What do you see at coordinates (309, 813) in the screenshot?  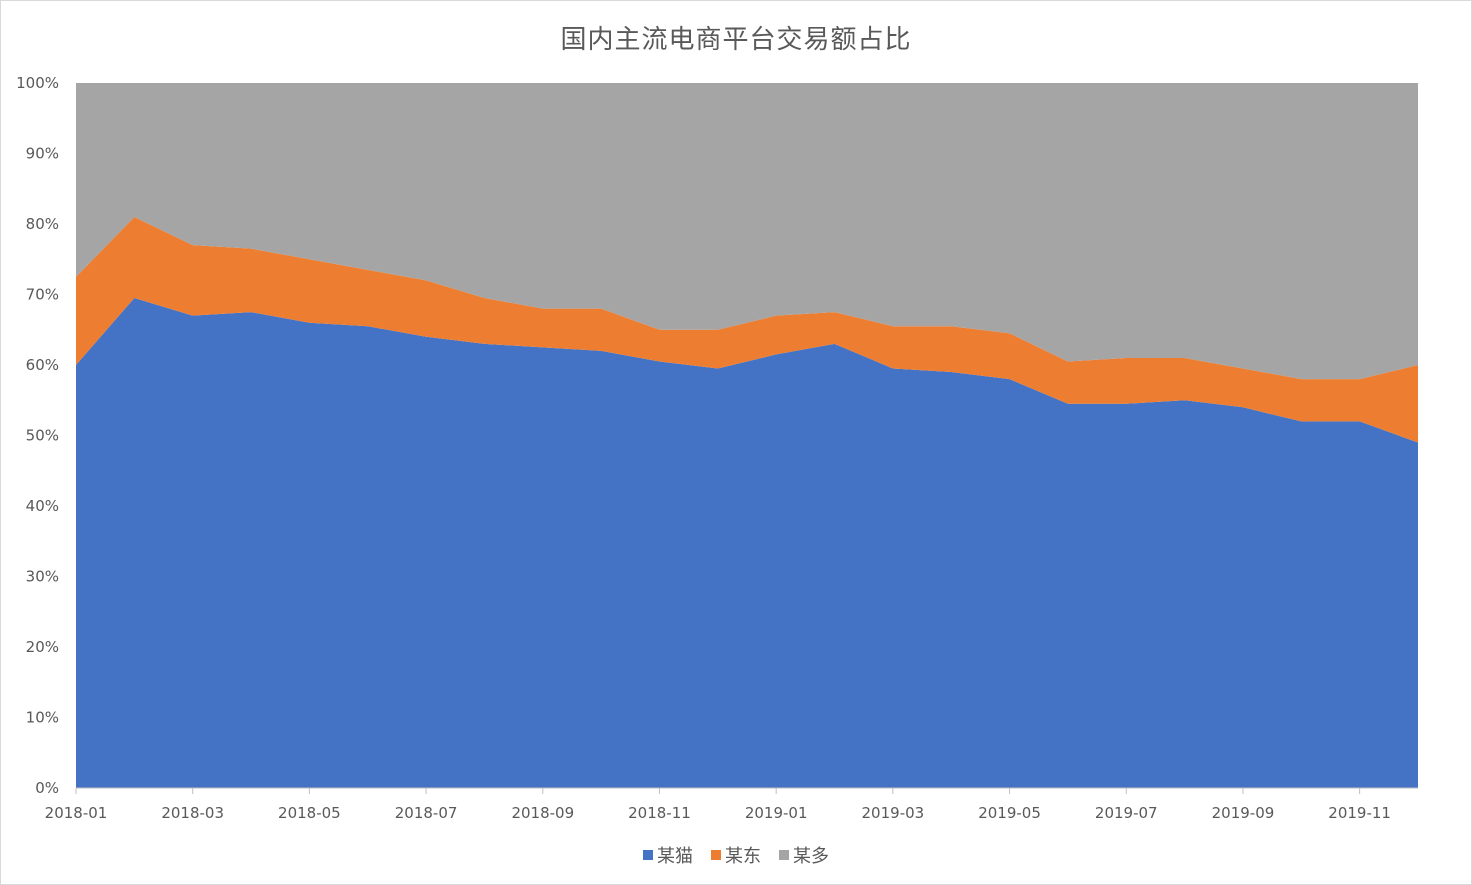 I see `x-tick-label: 2018-05` at bounding box center [309, 813].